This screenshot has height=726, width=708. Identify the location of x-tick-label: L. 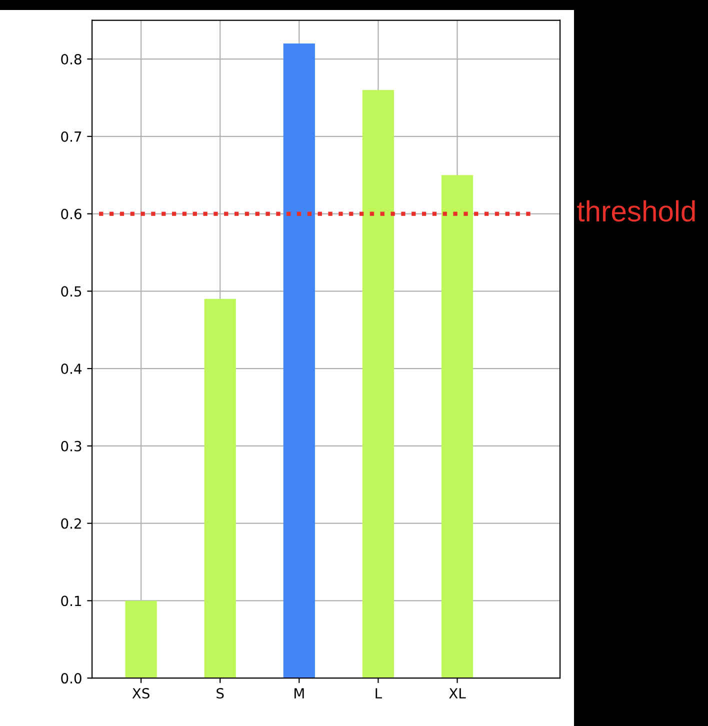
(379, 693).